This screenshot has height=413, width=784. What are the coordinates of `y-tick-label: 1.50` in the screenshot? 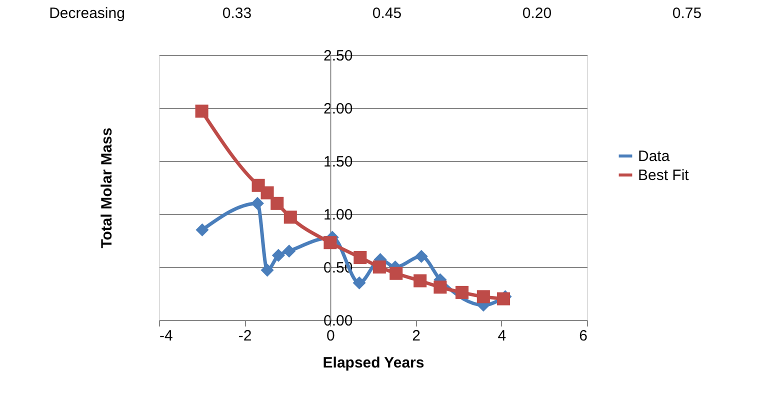 It's located at (338, 162).